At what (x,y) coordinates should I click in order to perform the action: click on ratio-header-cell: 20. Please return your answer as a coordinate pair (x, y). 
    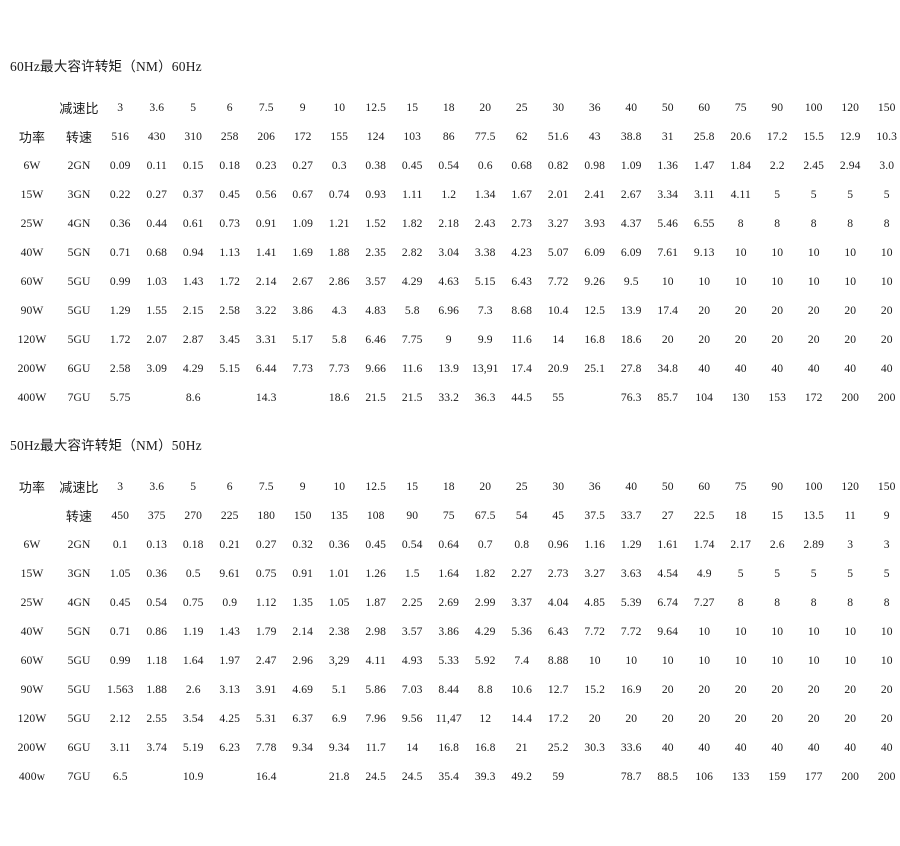
    Looking at the image, I should click on (485, 107).